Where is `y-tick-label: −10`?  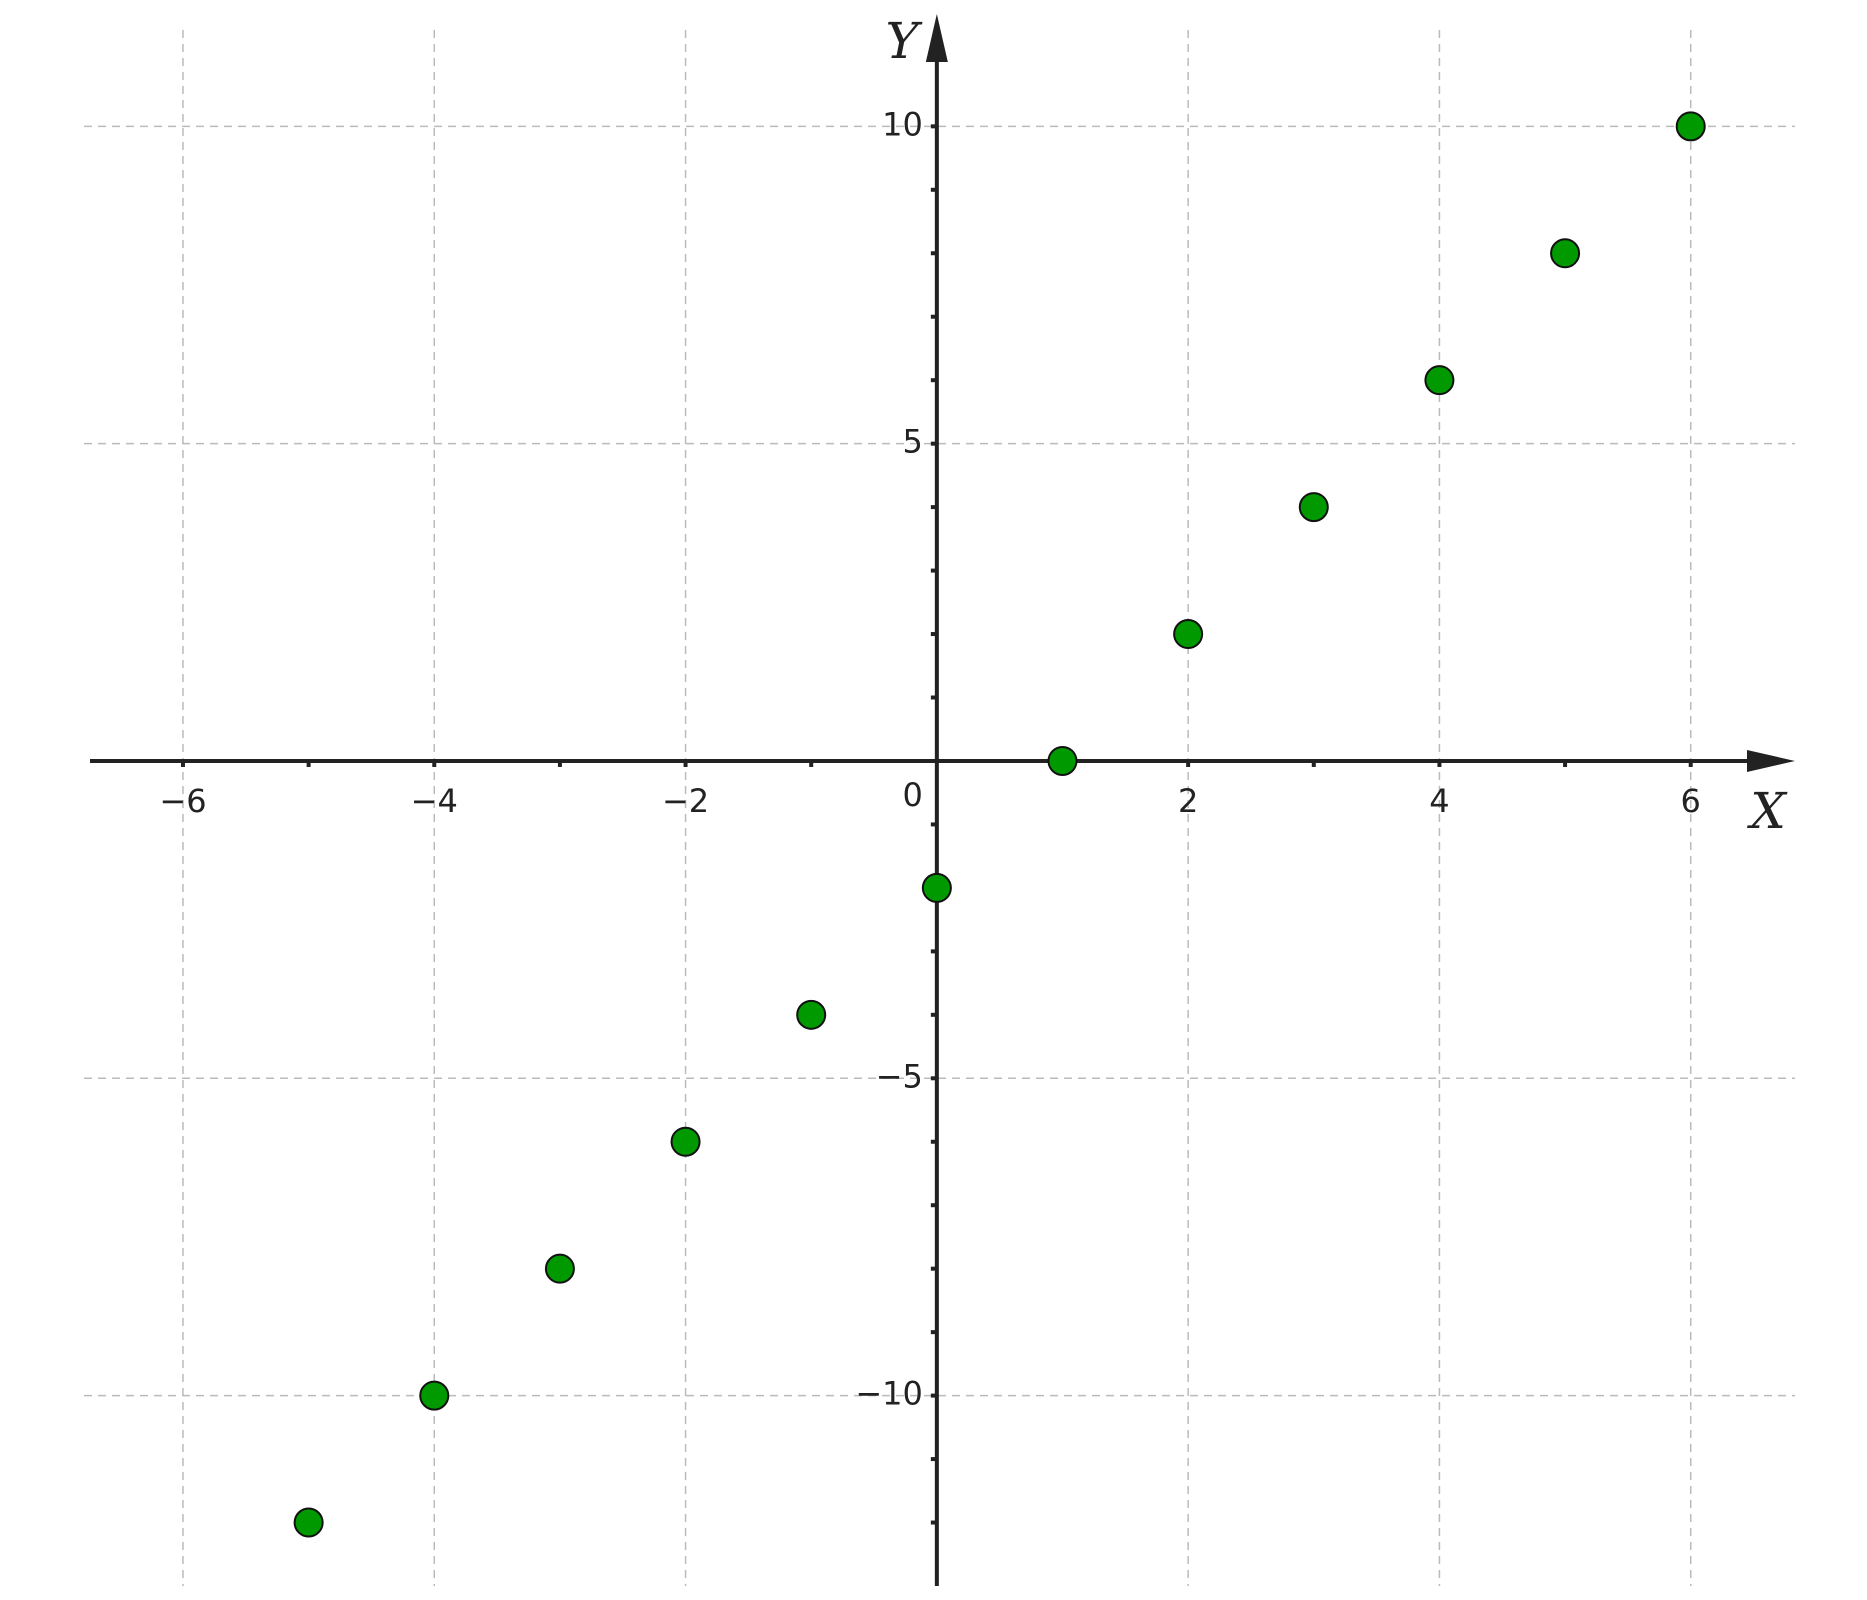
y-tick-label: −10 is located at coordinates (889, 1394).